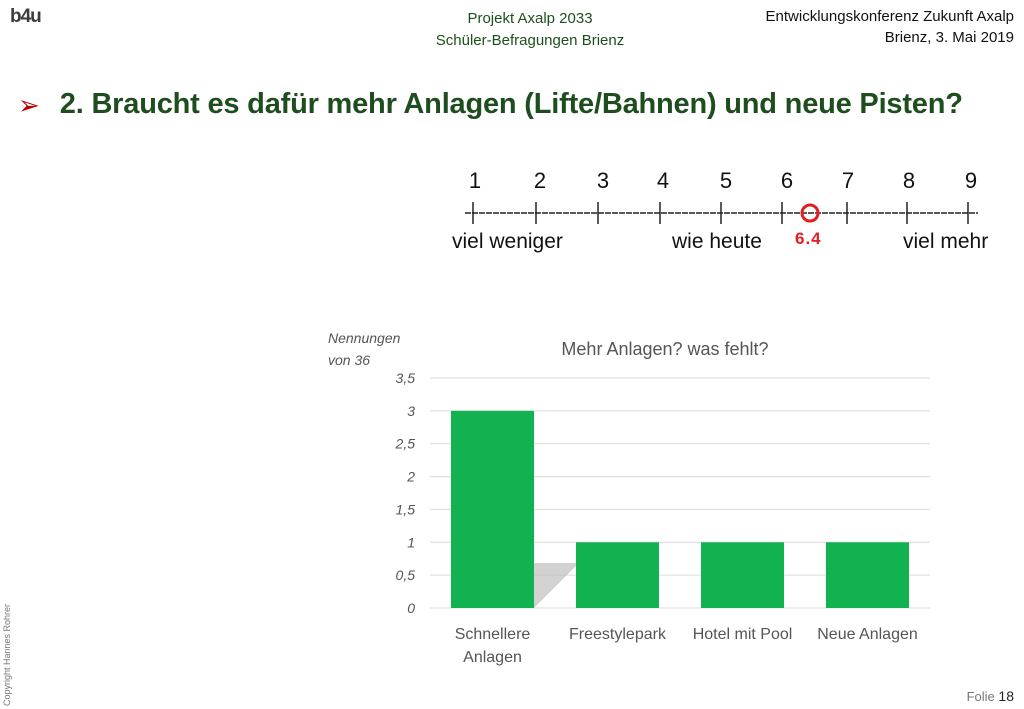 This screenshot has height=709, width=1024. Describe the element at coordinates (971, 180) in the screenshot. I see `scale-number: 9` at that location.